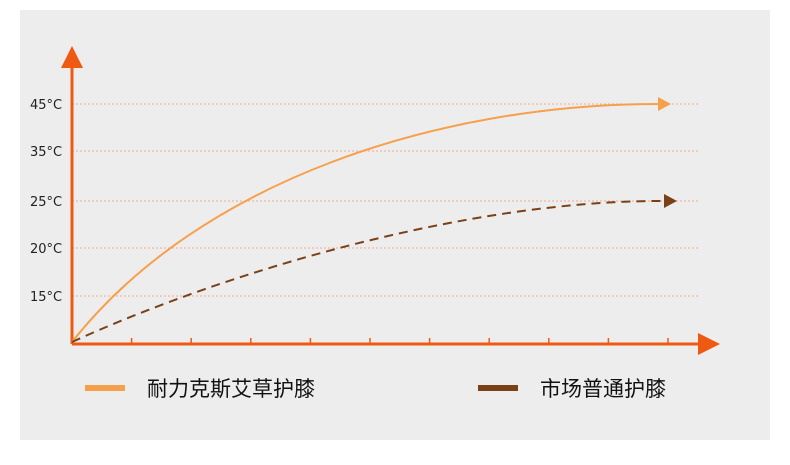 This screenshot has height=465, width=790. I want to click on y-tick-label: 35°C, so click(46, 152).